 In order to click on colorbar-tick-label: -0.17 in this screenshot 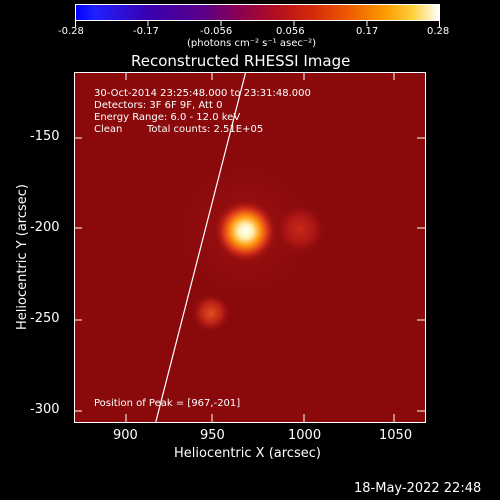, I will do `click(146, 31)`.